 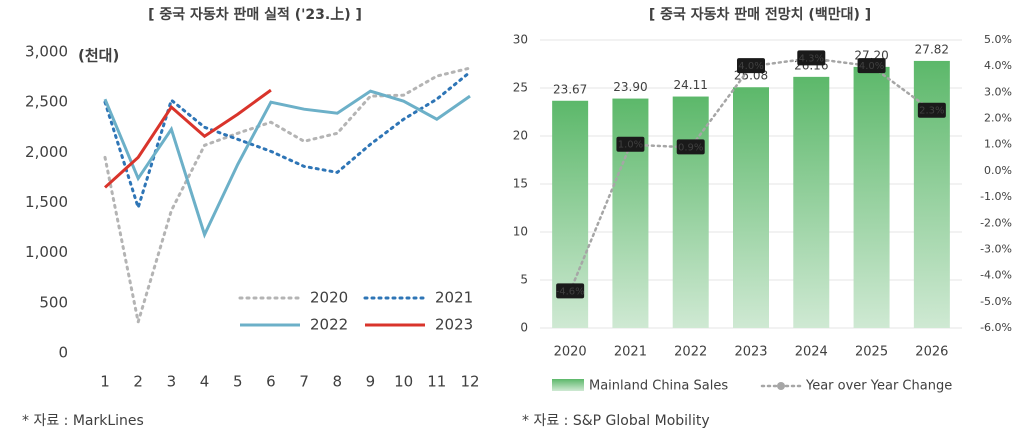 What do you see at coordinates (520, 88) in the screenshot?
I see `y-tick-label: 25` at bounding box center [520, 88].